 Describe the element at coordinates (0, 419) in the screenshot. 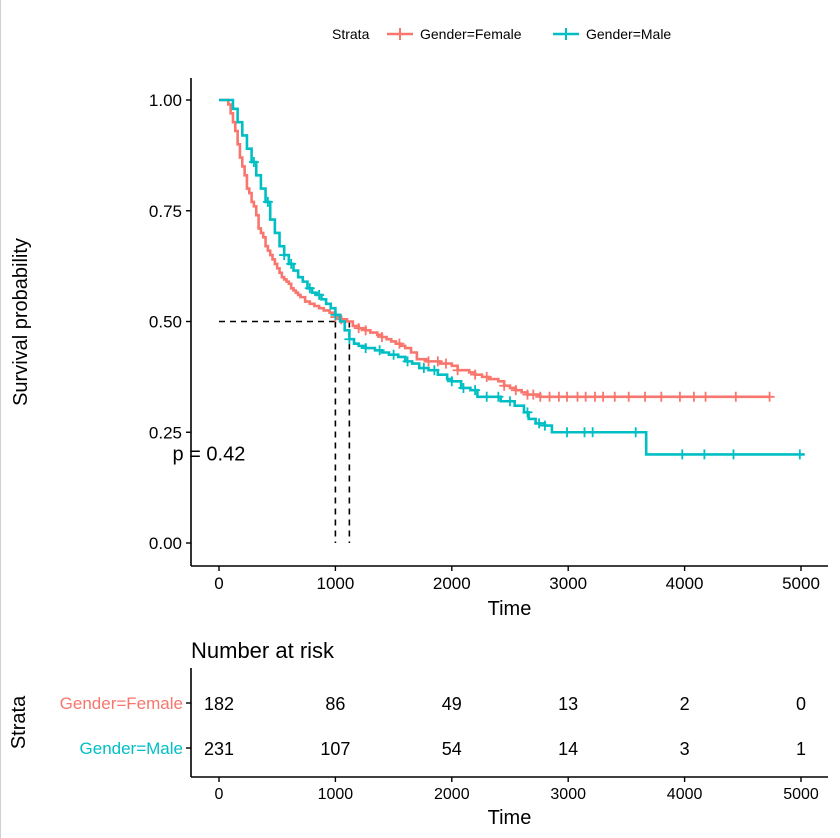

I see `window-left-border` at that location.